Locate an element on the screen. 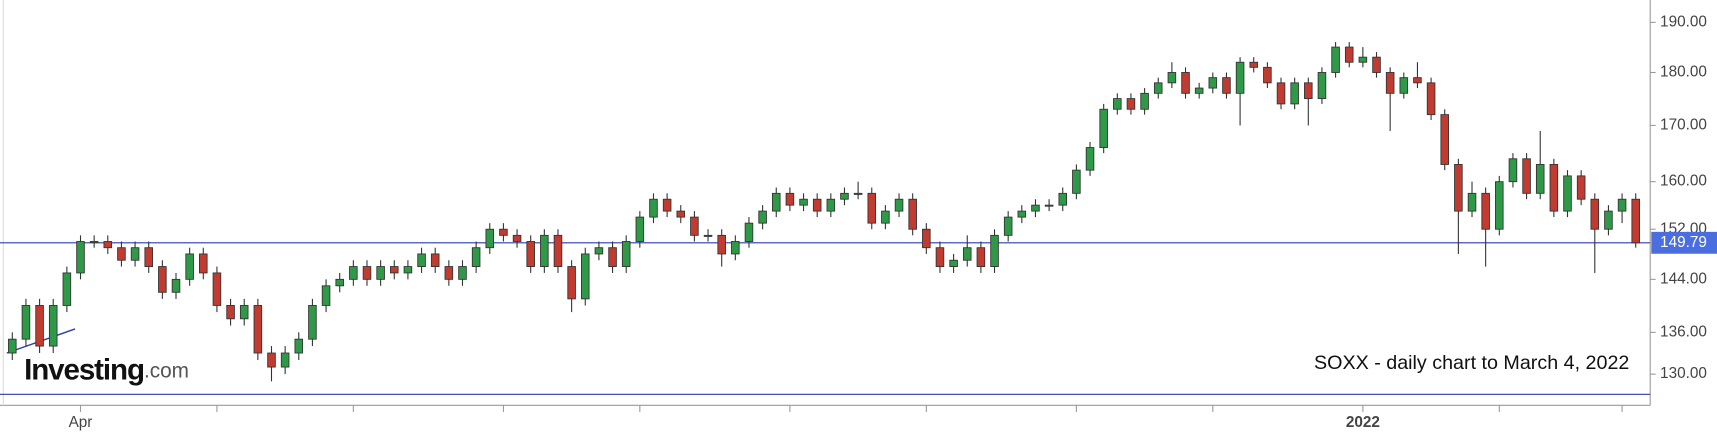 The width and height of the screenshot is (1717, 434). x-tick-label: 2022 is located at coordinates (1363, 422).